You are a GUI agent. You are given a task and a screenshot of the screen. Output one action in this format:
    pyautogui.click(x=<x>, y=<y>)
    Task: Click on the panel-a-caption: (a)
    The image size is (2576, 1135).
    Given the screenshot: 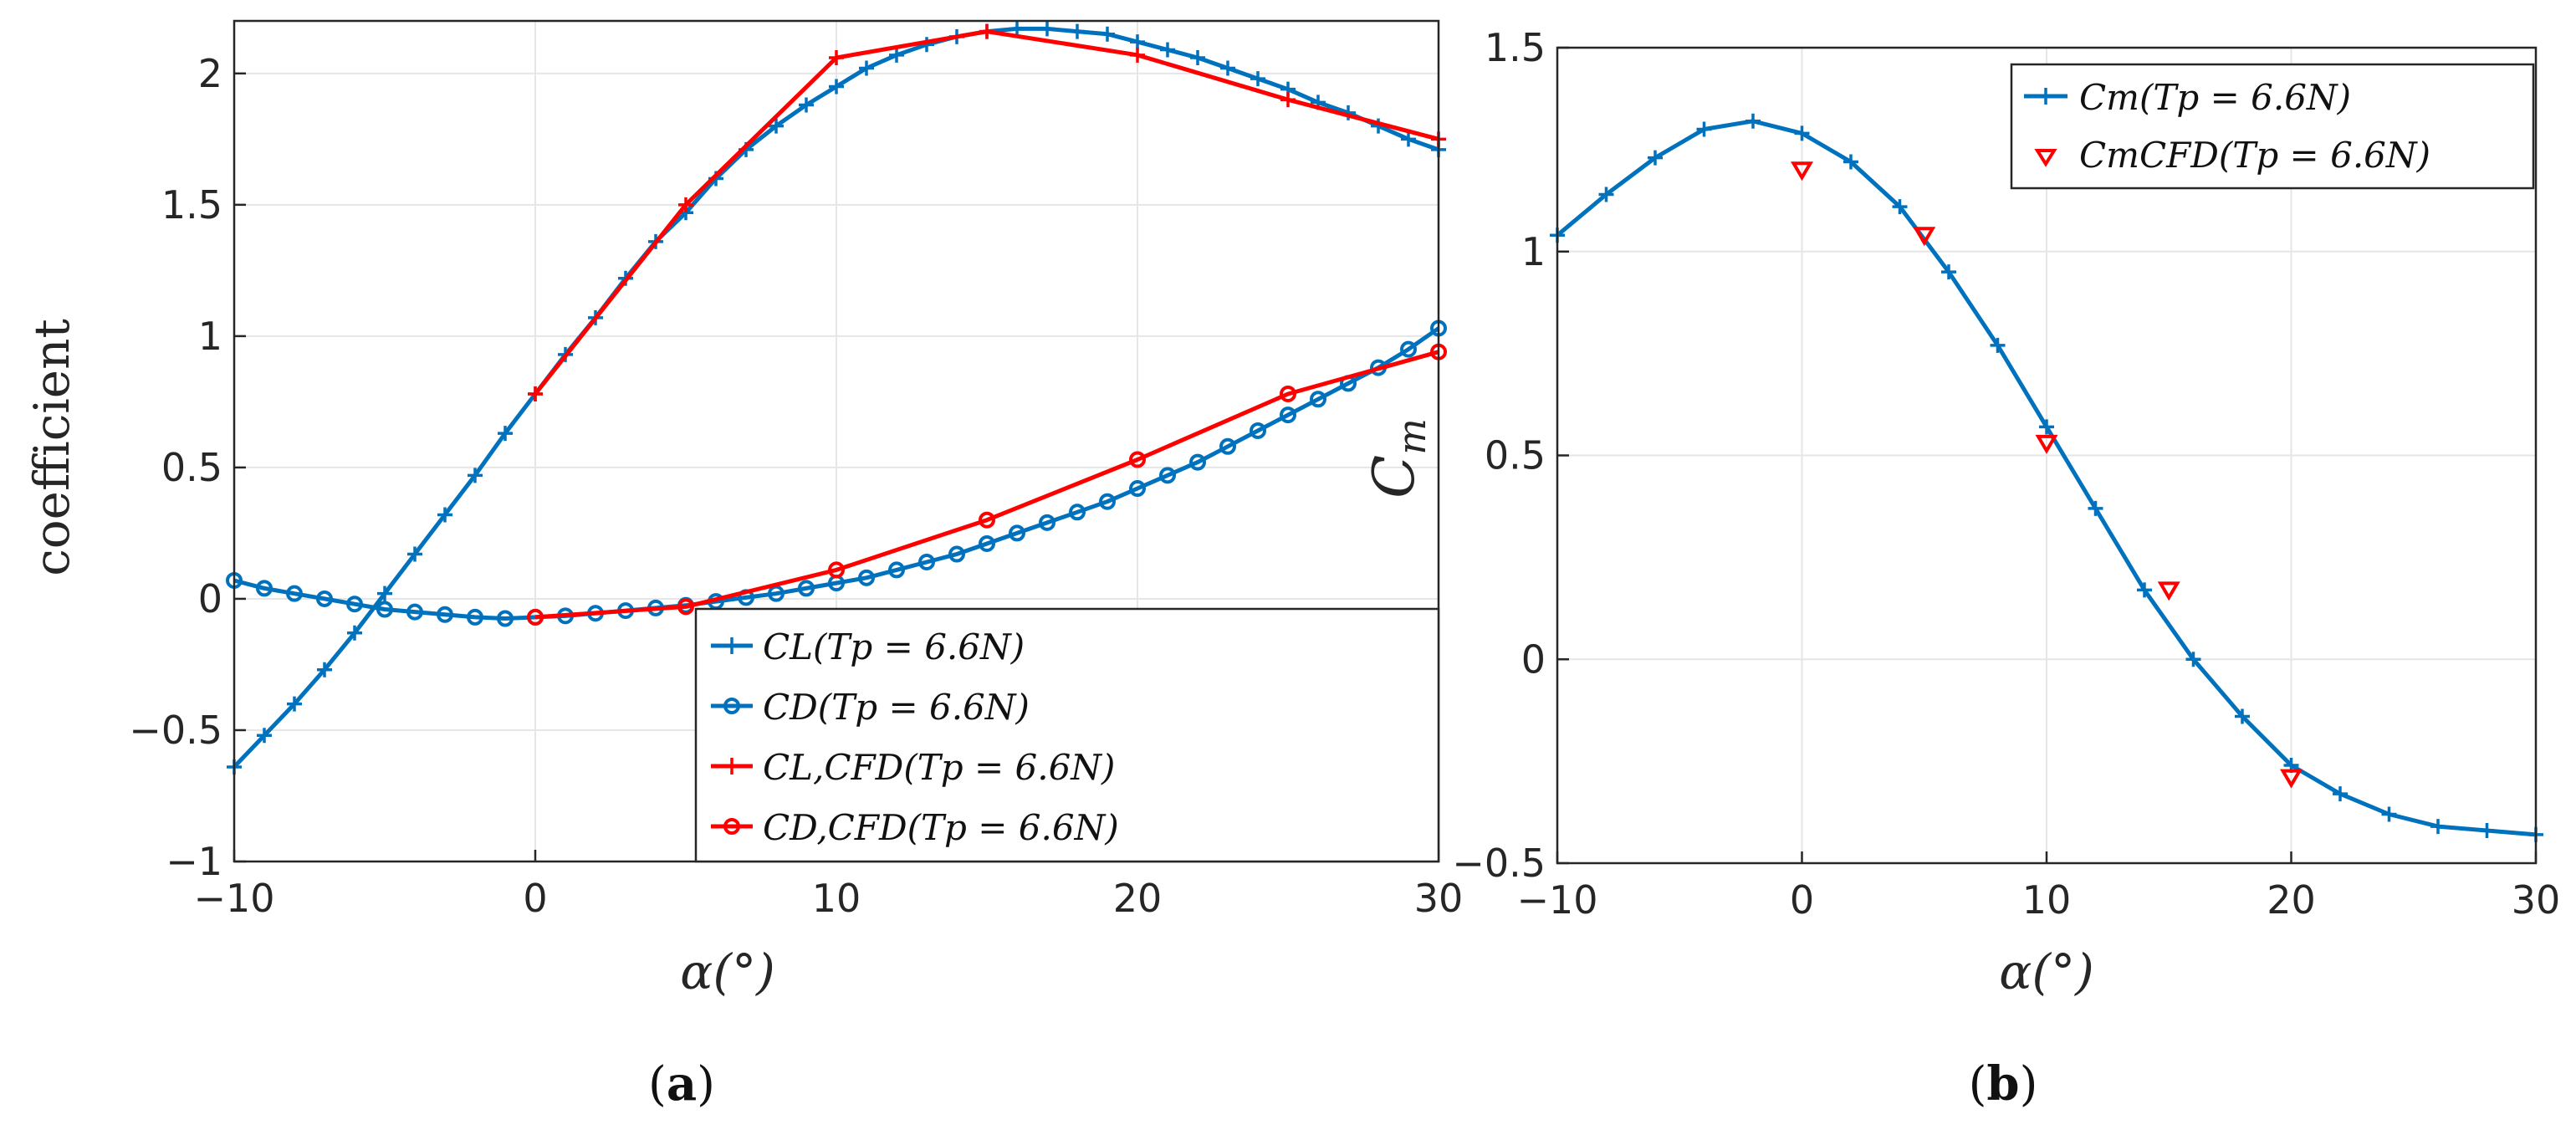 What is the action you would take?
    pyautogui.click(x=681, y=1084)
    